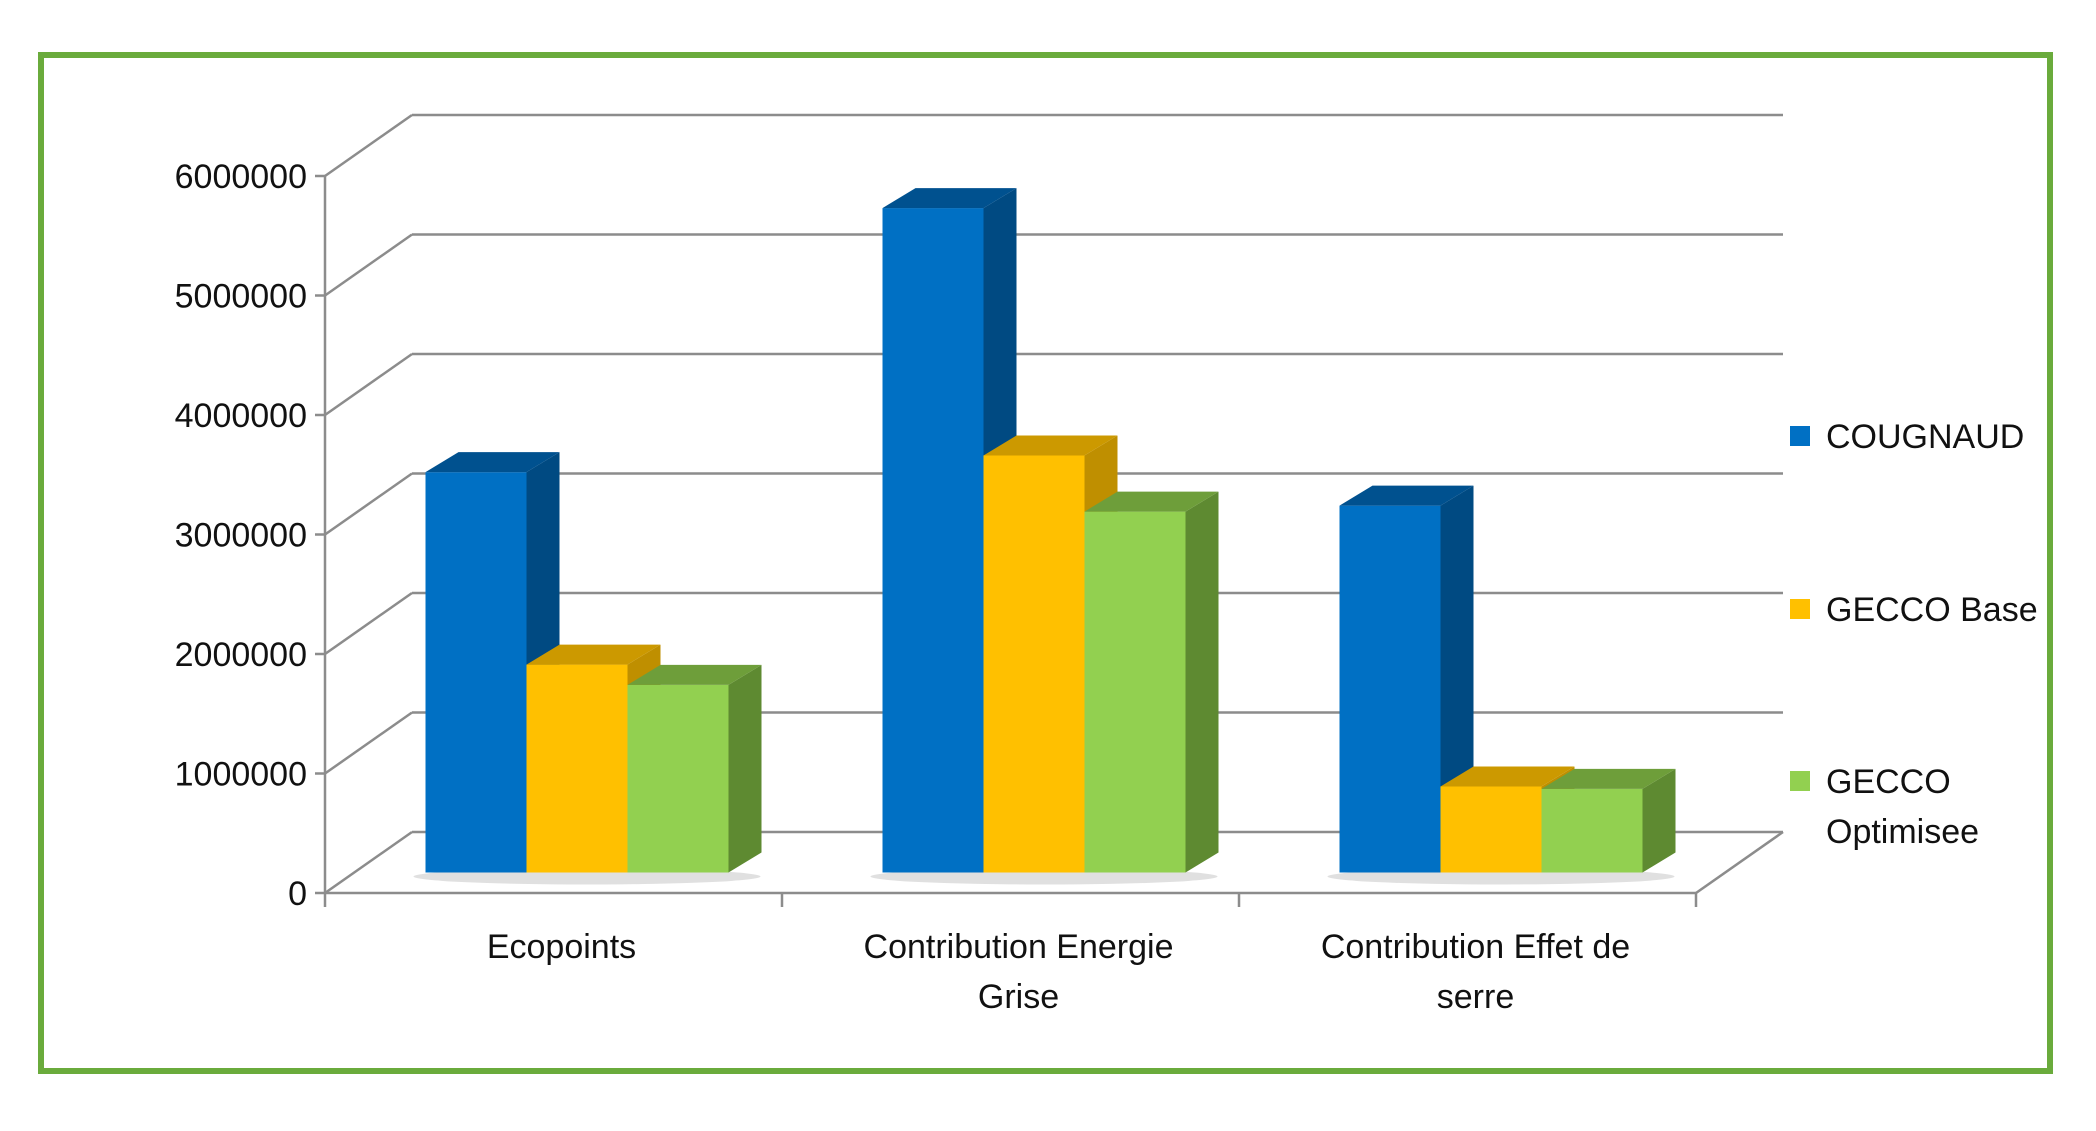  Describe the element at coordinates (1019, 947) in the screenshot. I see `x-category-label: Contribution Energie` at that location.